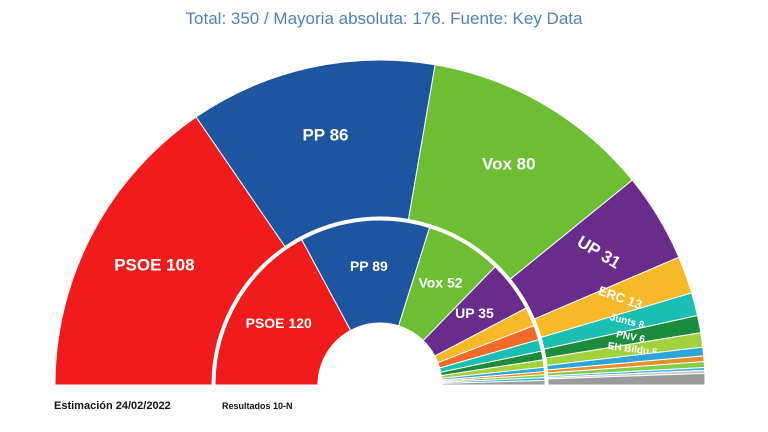 Image resolution: width=768 pixels, height=432 pixels. Describe the element at coordinates (474, 313) in the screenshot. I see `inner-seat-label-up: UP 35` at that location.